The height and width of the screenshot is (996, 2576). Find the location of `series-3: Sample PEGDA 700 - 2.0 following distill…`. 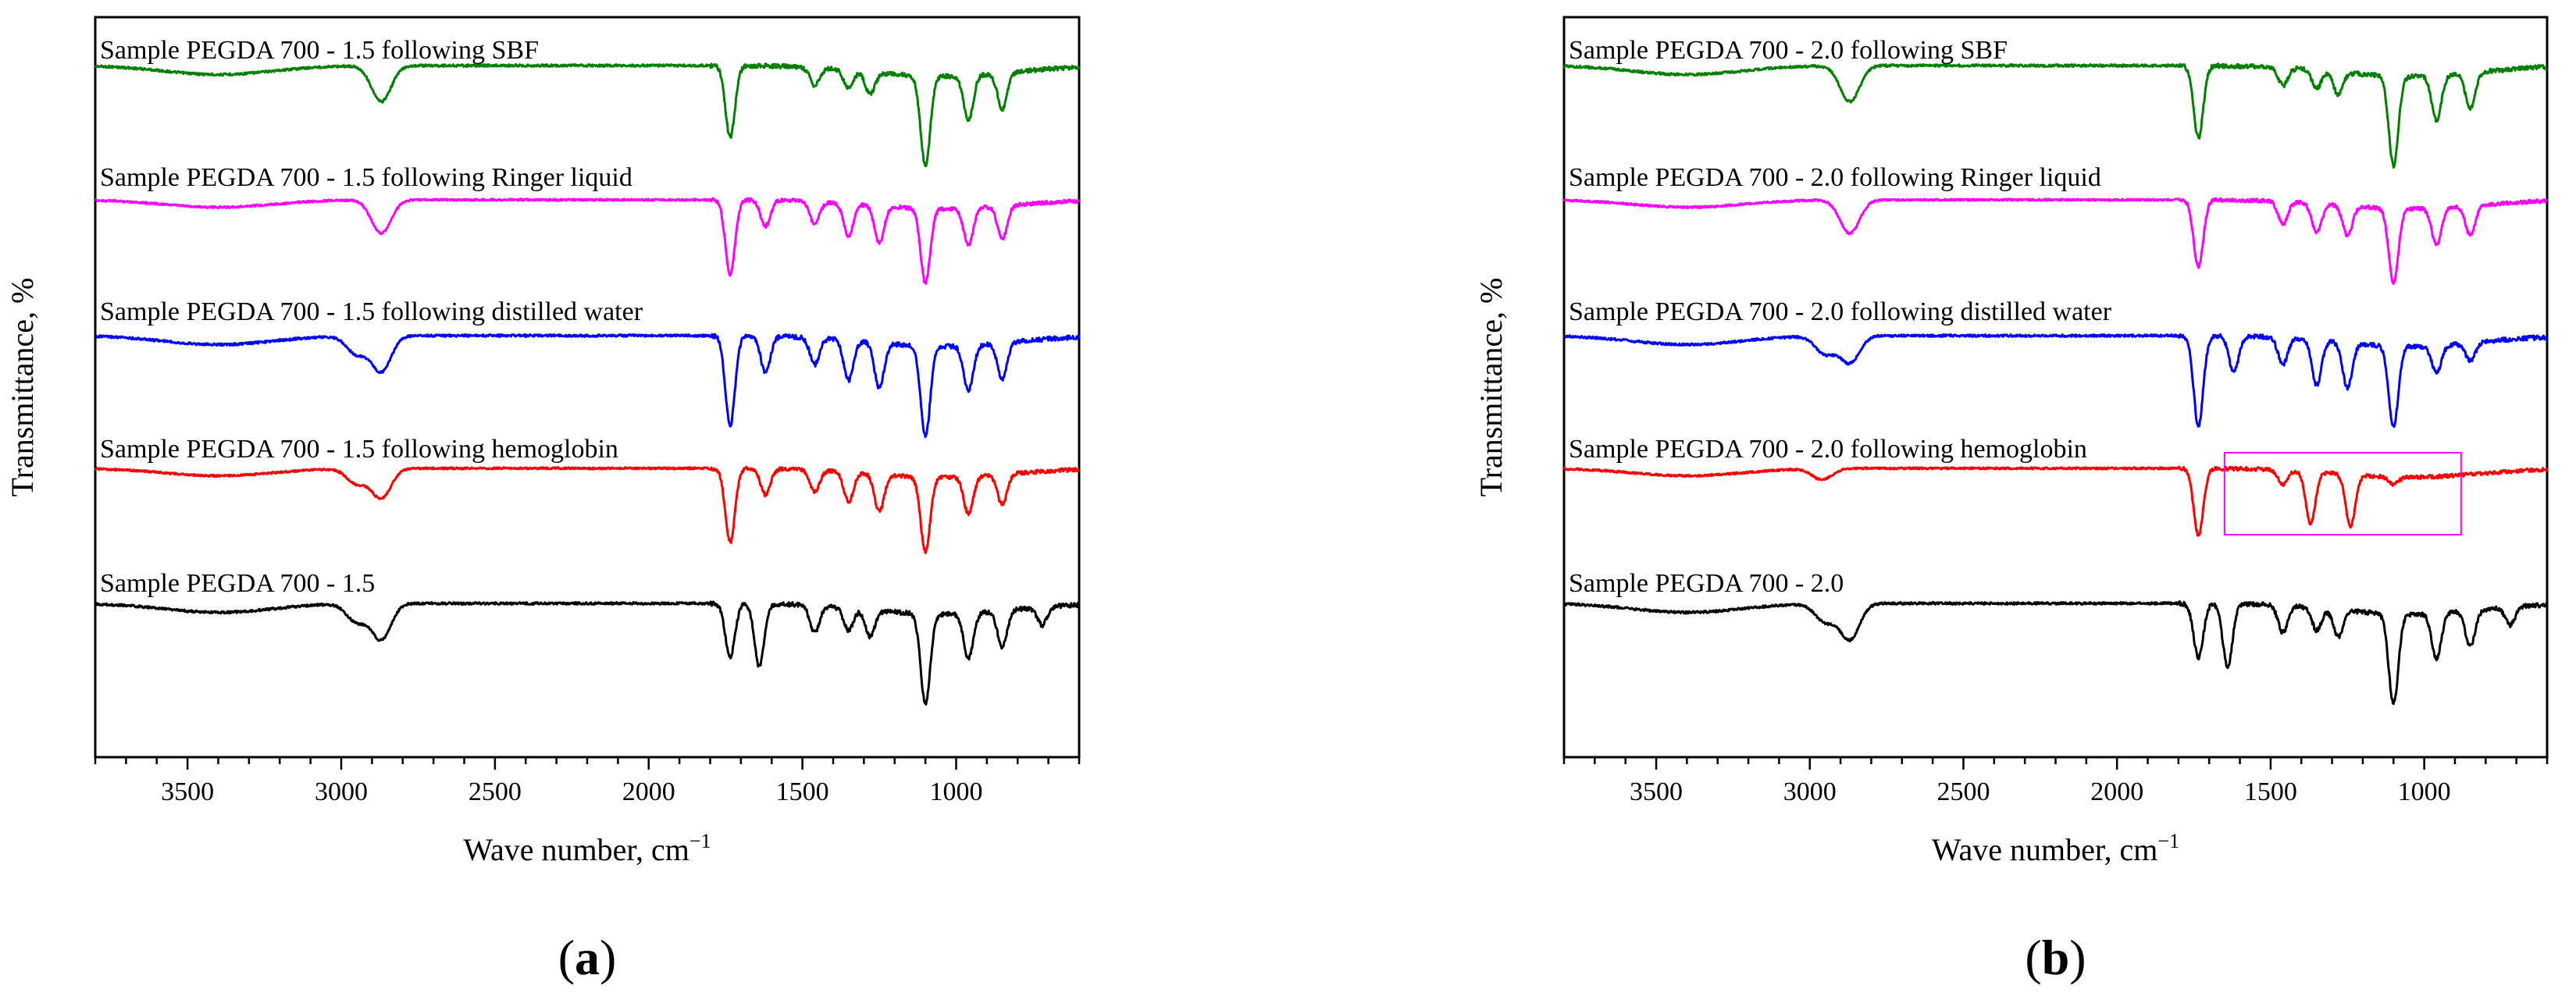

series-3: Sample PEGDA 700 - 2.0 following distill… is located at coordinates (2056, 363).